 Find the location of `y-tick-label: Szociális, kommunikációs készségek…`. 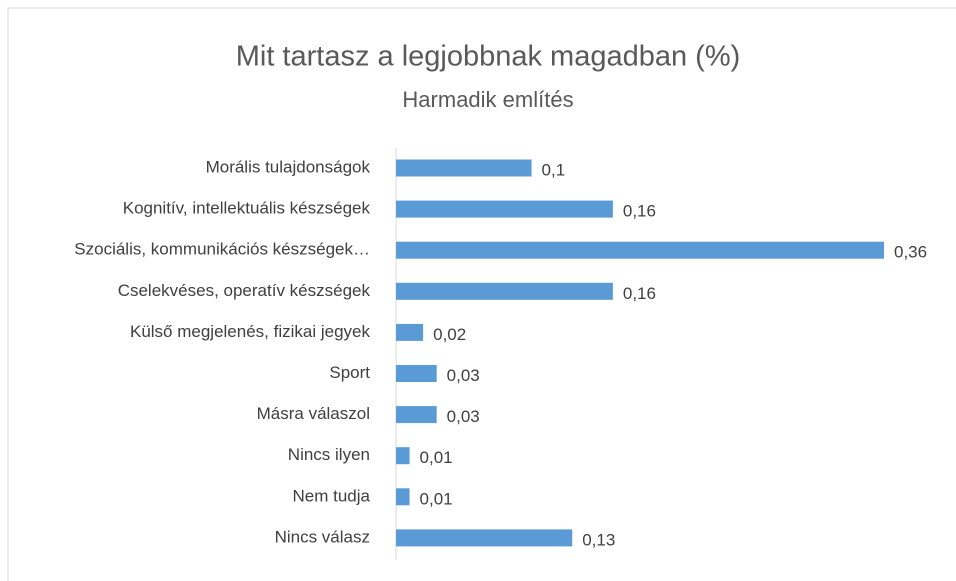

y-tick-label: Szociális, kommunikációs készségek… is located at coordinates (222, 249).